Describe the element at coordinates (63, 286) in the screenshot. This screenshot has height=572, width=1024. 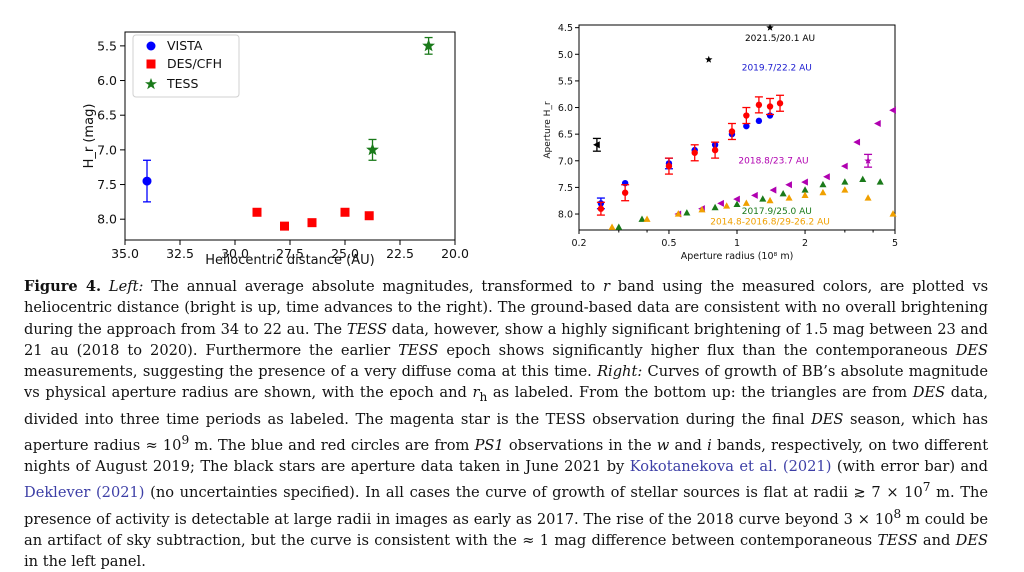
I see `figure-label: Figure 4.` at that location.